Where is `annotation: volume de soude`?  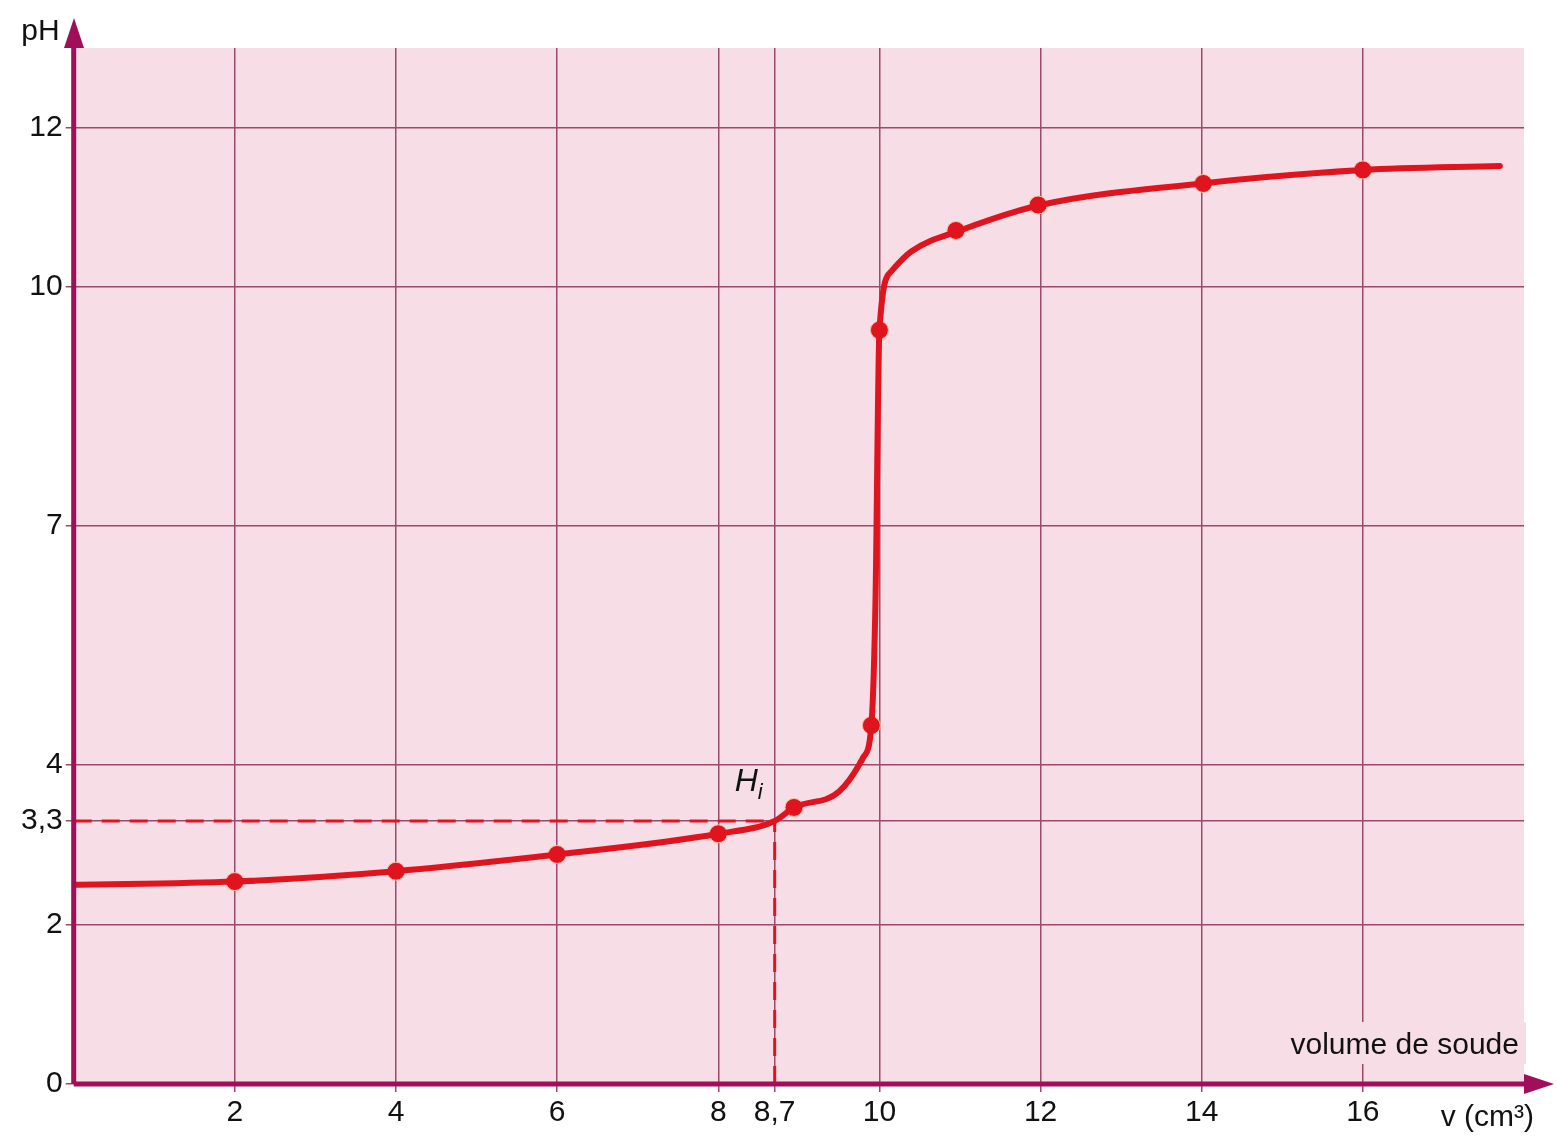
annotation: volume de soude is located at coordinates (1404, 1043).